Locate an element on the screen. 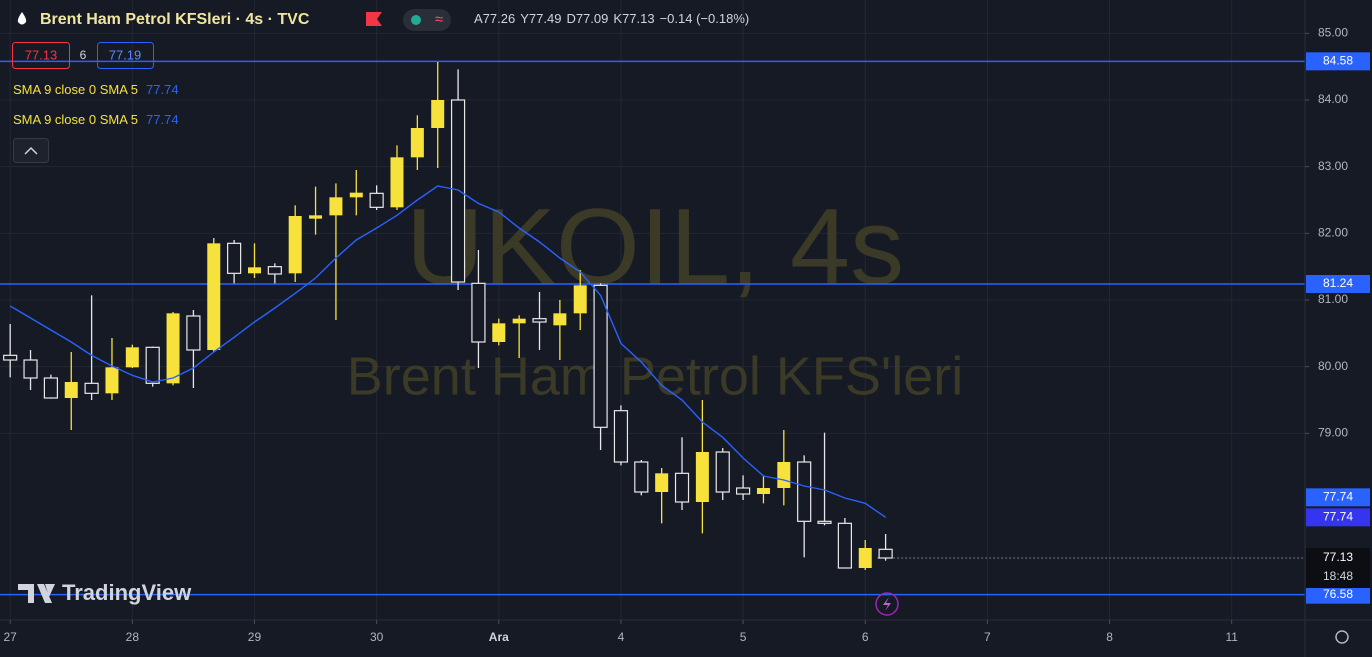 Image resolution: width=1372 pixels, height=657 pixels. header-title: Brent Ham Petrol KFSleri · 4s · TVC is located at coordinates (175, 19).